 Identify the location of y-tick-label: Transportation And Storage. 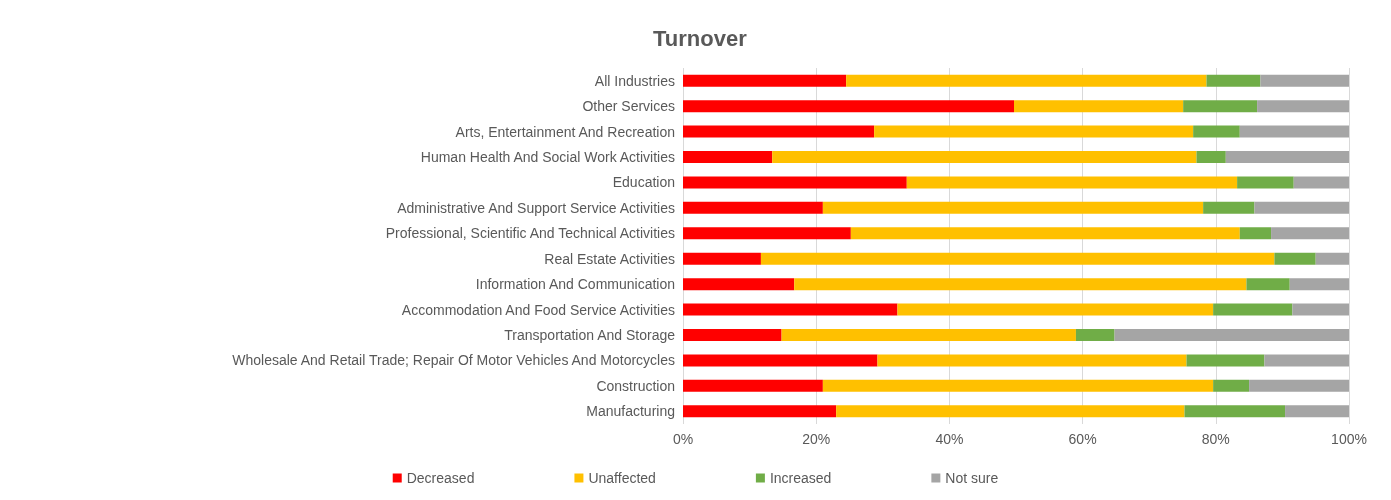
(590, 335).